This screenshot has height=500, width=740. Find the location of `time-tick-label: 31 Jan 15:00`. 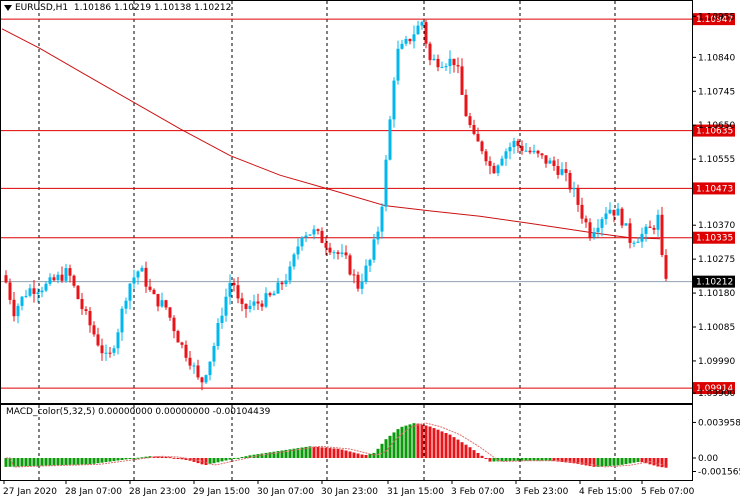

time-tick-label: 31 Jan 15:00 is located at coordinates (415, 492).